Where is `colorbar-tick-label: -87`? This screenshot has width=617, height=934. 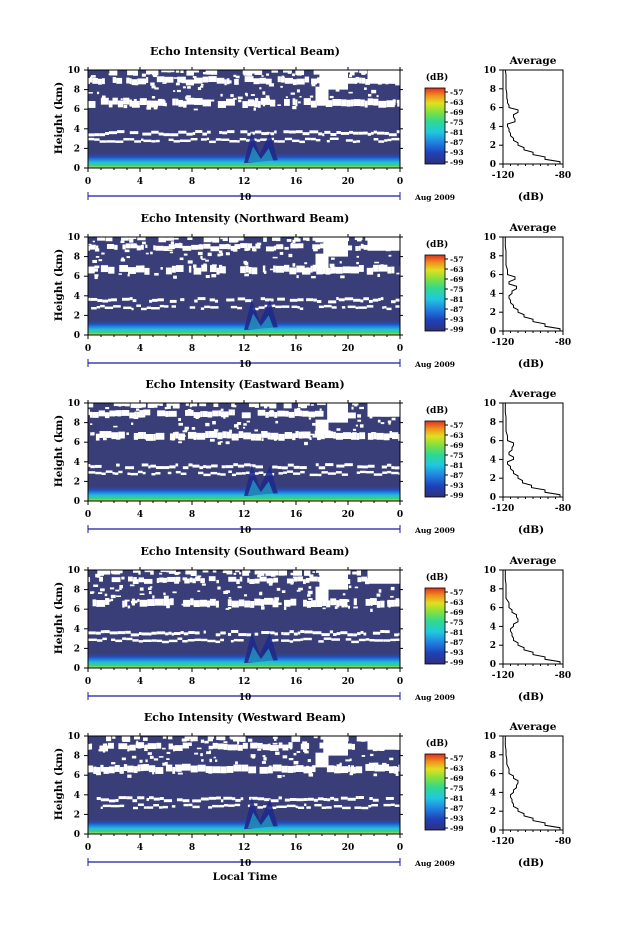 colorbar-tick-label: -87 is located at coordinates (457, 475).